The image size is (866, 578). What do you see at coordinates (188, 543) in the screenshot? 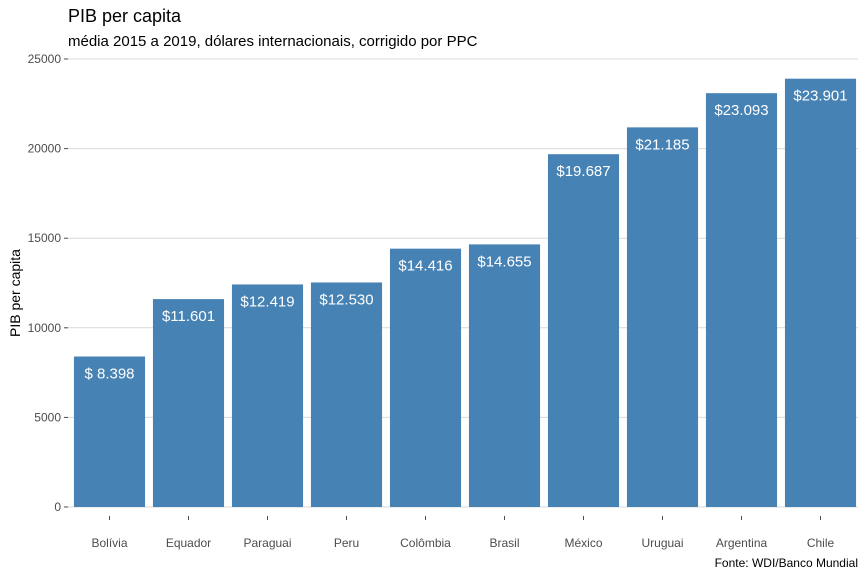
I see `x-tick-label: Equador` at bounding box center [188, 543].